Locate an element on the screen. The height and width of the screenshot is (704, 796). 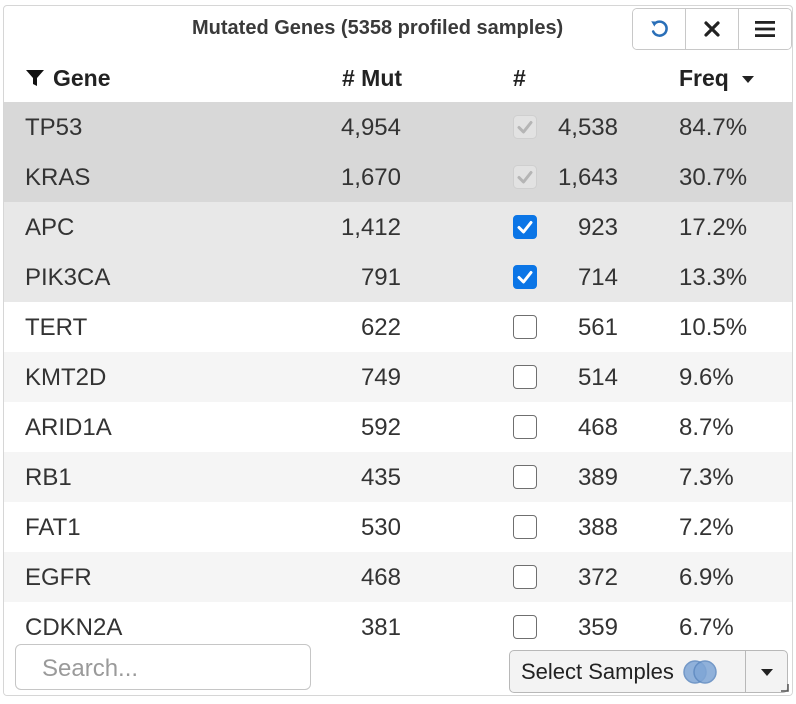
mut-count-cell: 381 is located at coordinates (380, 627).